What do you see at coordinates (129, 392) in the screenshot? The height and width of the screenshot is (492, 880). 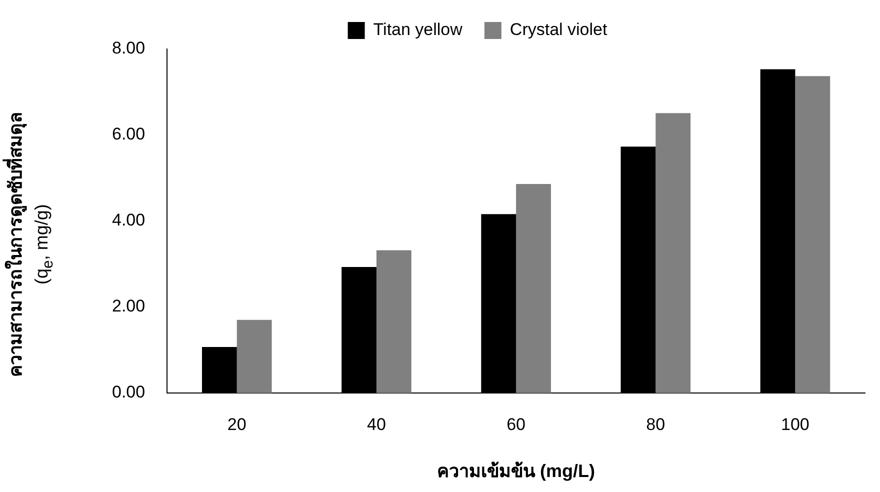 I see `y-tick-label: 0.00` at bounding box center [129, 392].